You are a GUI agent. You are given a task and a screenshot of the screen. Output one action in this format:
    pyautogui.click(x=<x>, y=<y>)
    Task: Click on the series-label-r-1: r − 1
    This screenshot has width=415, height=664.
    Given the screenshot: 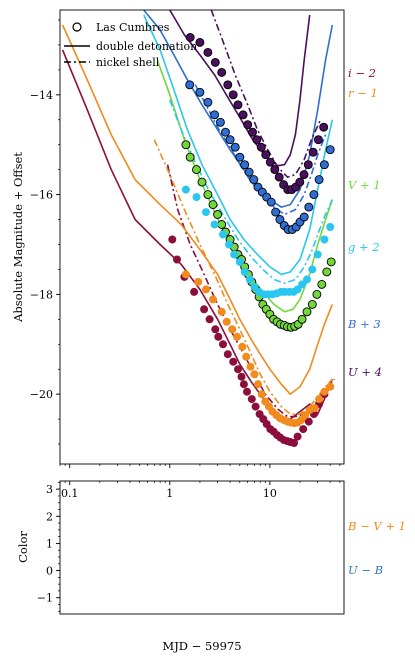 What is the action you would take?
    pyautogui.click(x=363, y=93)
    